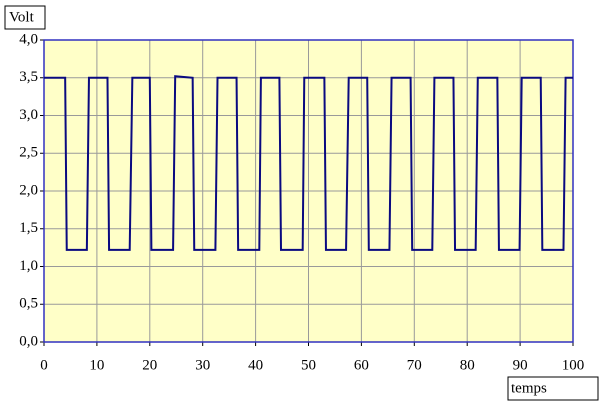 The image size is (603, 408). Describe the element at coordinates (28, 115) in the screenshot. I see `y-tick-label: 3,0` at that location.